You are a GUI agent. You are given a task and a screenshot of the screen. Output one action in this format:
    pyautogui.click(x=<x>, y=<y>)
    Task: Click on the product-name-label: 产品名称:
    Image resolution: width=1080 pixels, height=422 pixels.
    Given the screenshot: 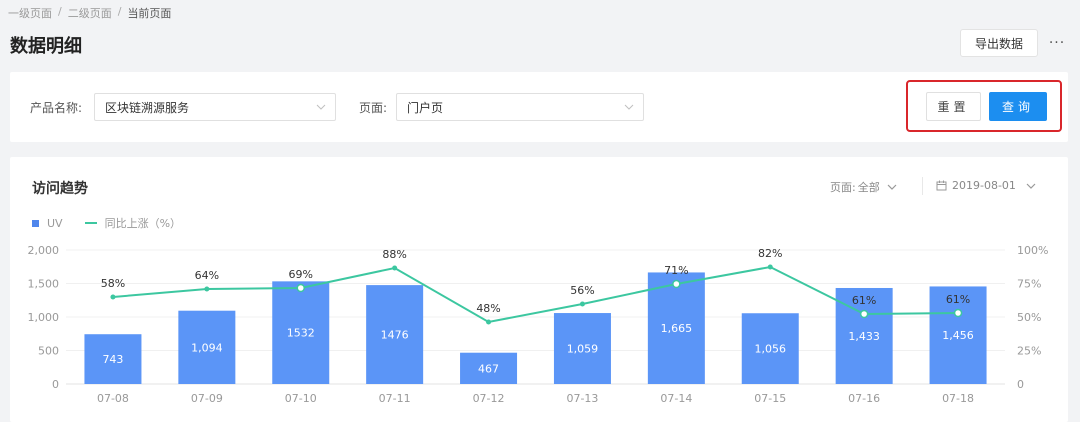 What is the action you would take?
    pyautogui.click(x=56, y=108)
    